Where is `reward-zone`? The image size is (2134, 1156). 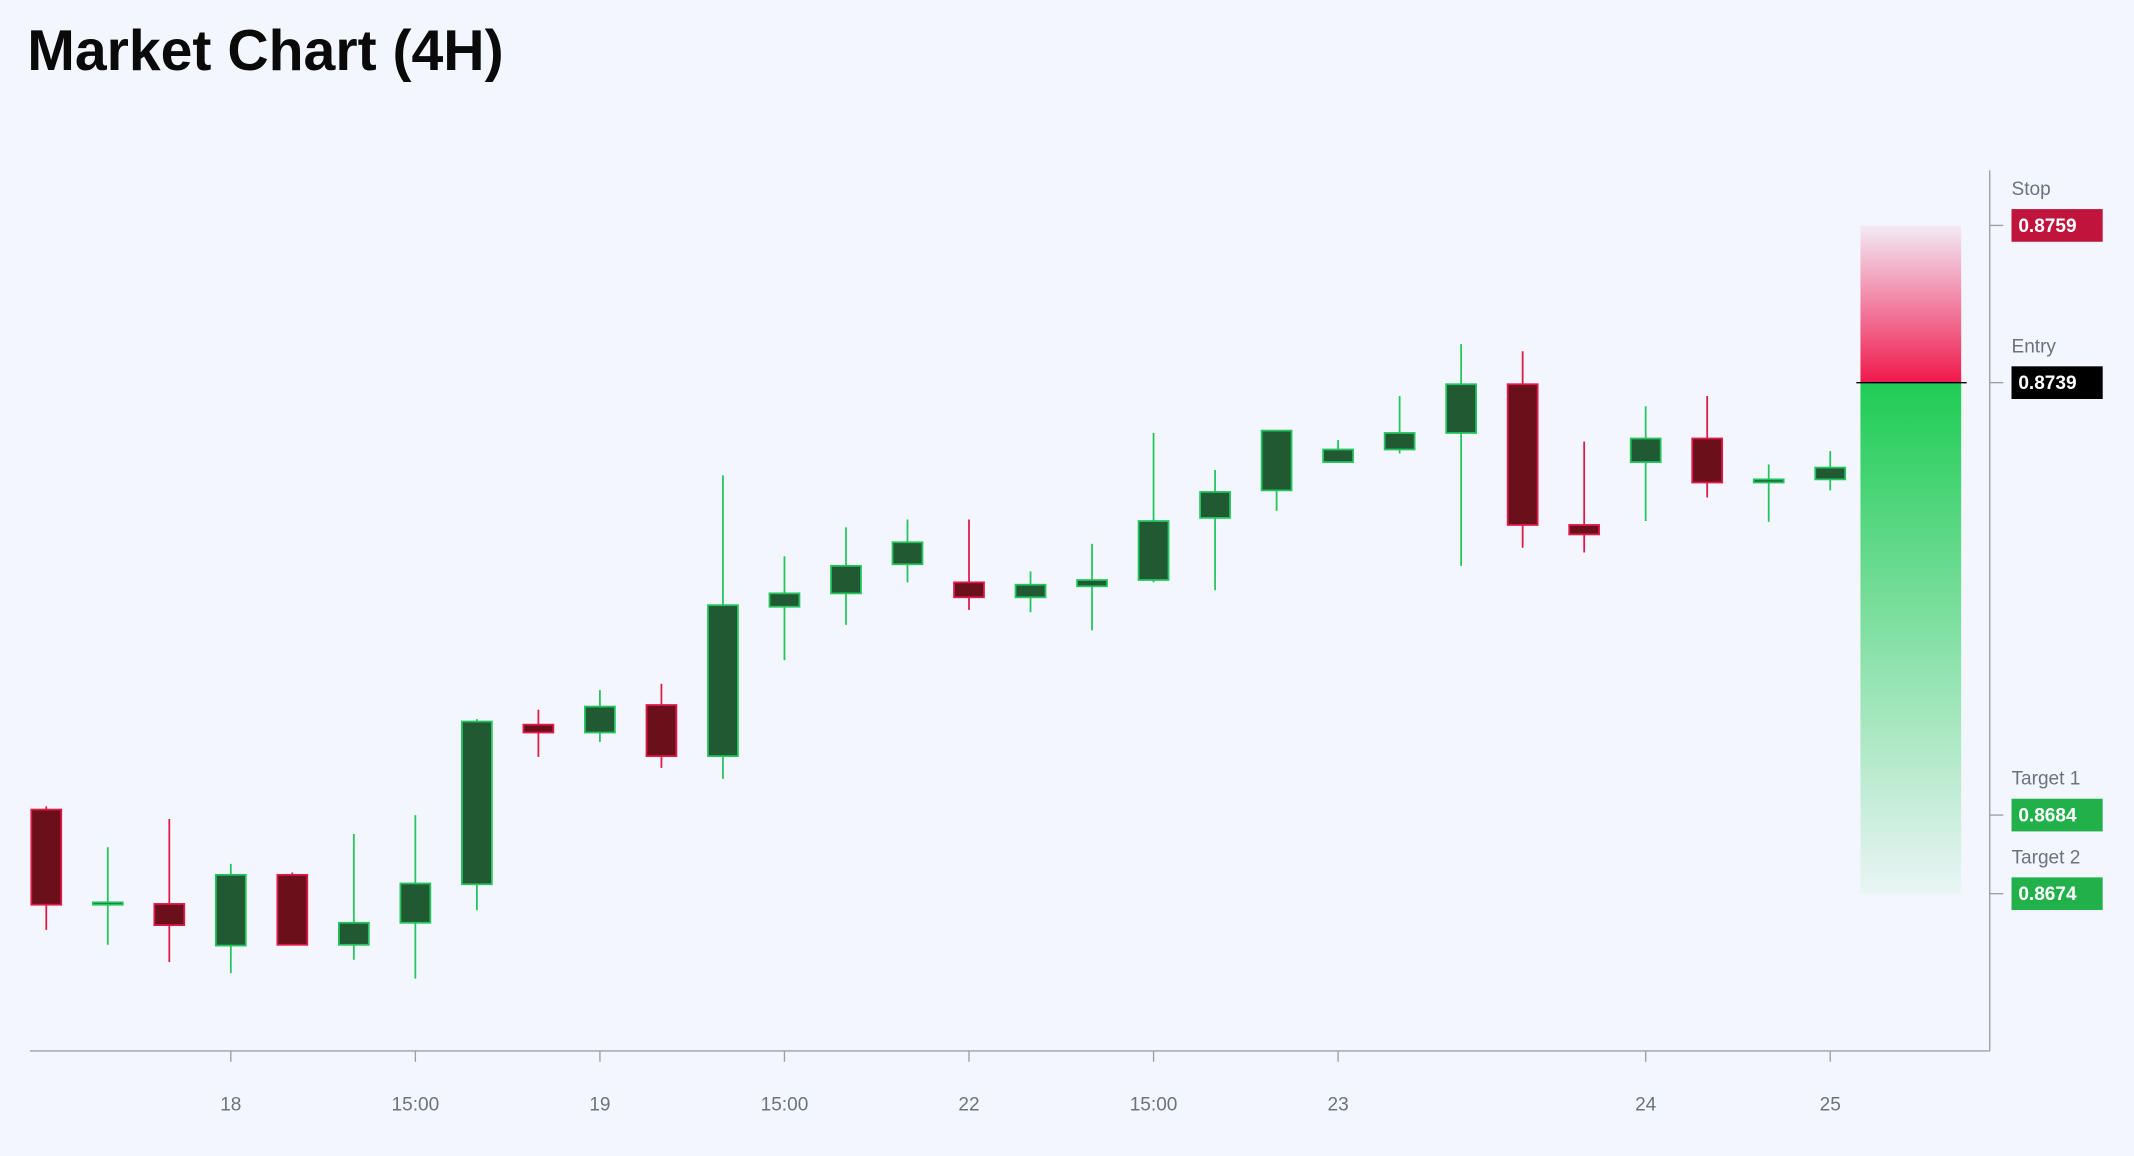 reward-zone is located at coordinates (1911, 638).